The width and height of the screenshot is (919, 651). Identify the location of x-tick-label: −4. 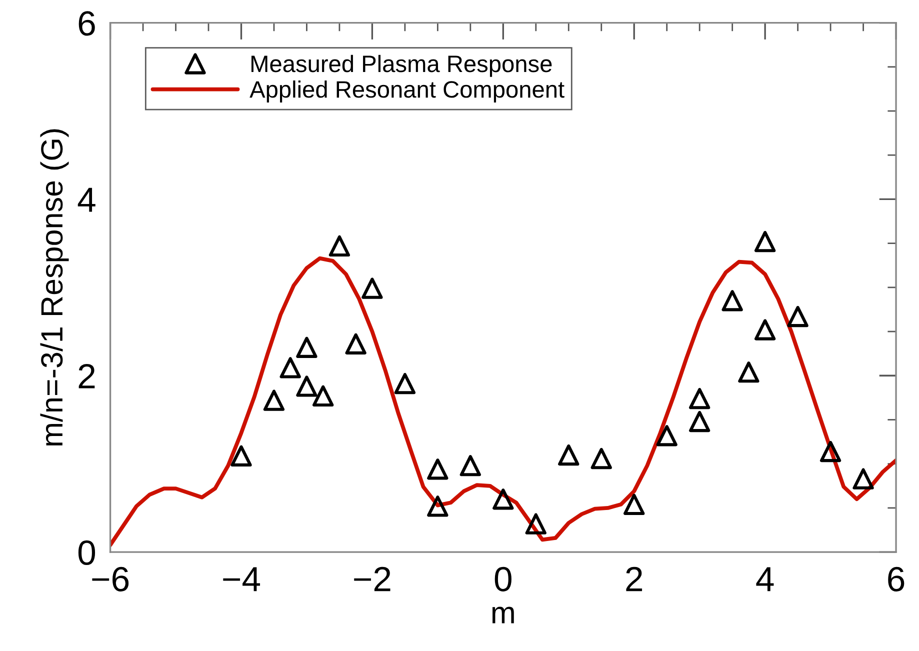
(241, 579).